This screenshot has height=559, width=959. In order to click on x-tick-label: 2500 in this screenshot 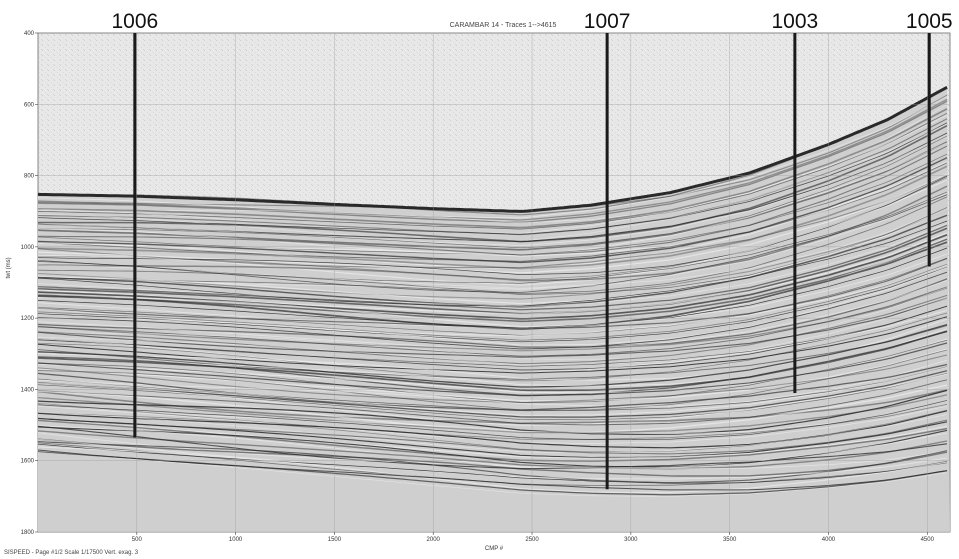, I will do `click(532, 540)`.